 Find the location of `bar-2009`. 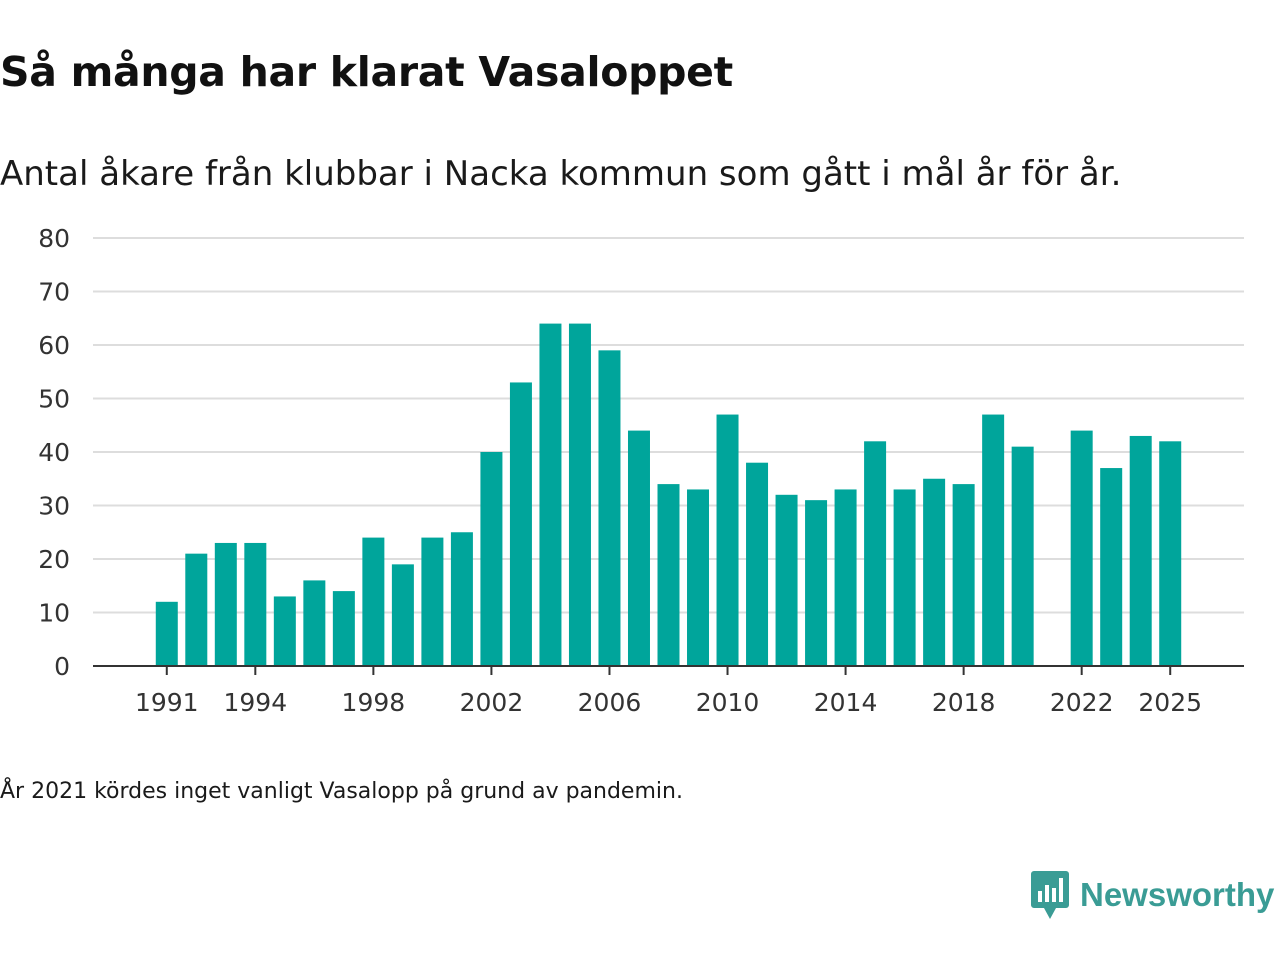

bar-2009 is located at coordinates (698, 577).